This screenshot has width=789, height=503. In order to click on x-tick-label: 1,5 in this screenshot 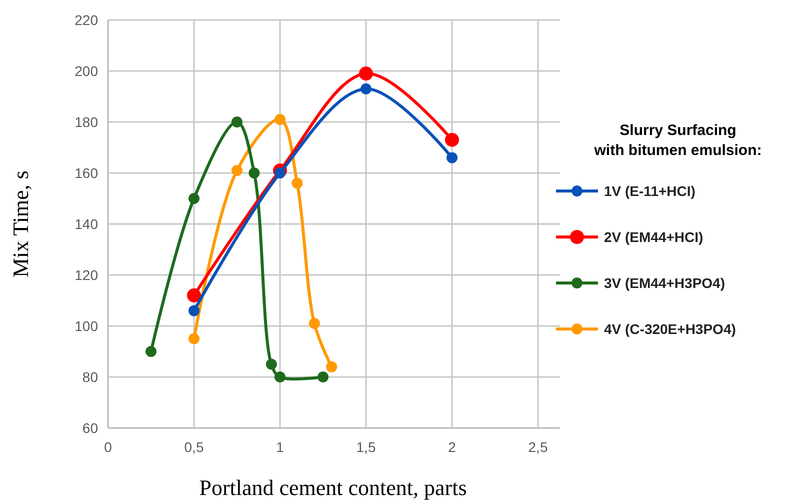, I will do `click(366, 447)`.